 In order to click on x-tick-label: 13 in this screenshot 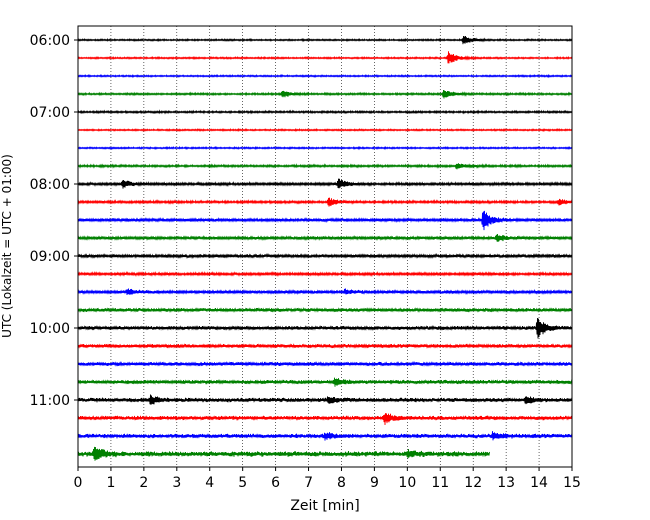, I will do `click(506, 483)`.